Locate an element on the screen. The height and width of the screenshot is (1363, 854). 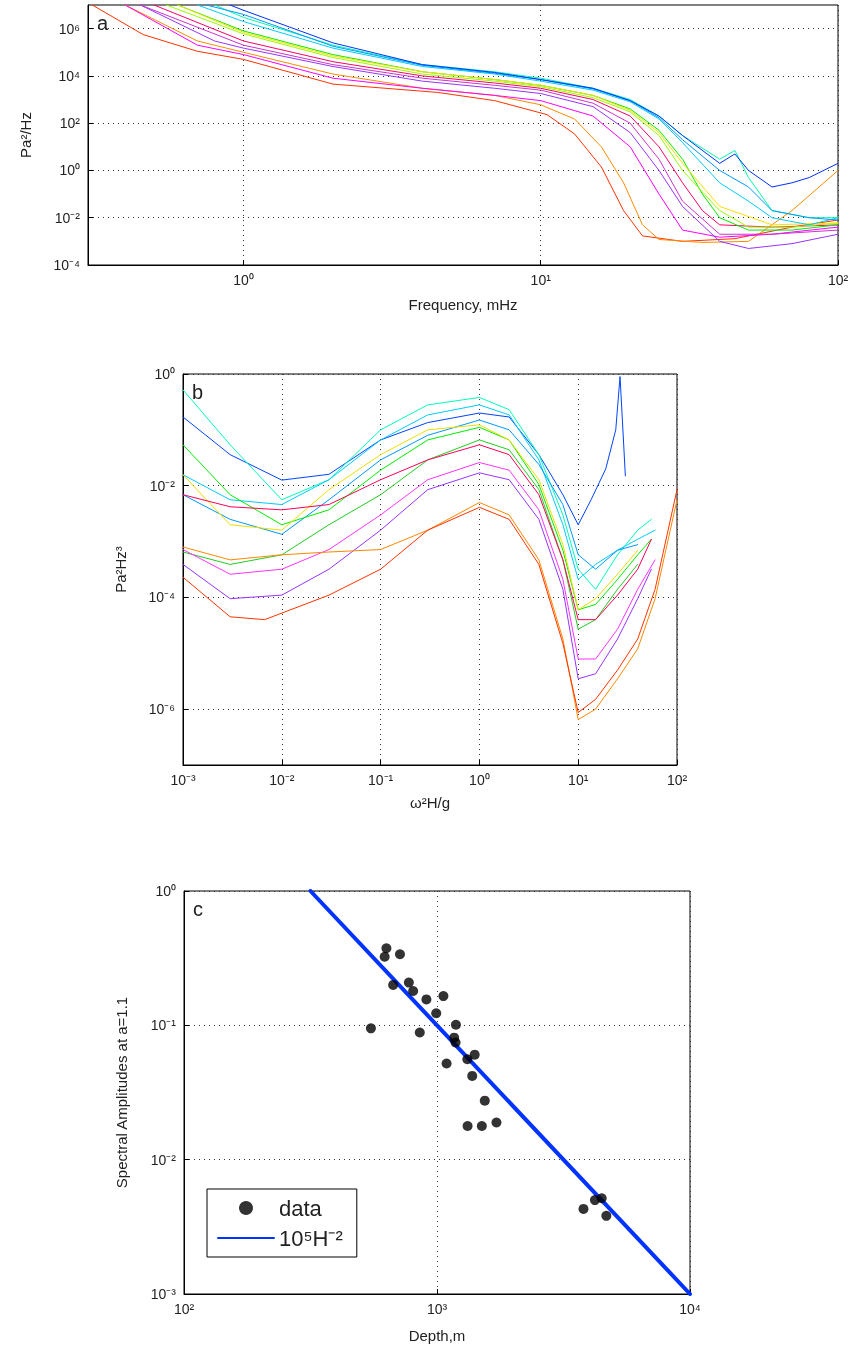
y-axis-title: Pa²/Hz is located at coordinates (25, 135).